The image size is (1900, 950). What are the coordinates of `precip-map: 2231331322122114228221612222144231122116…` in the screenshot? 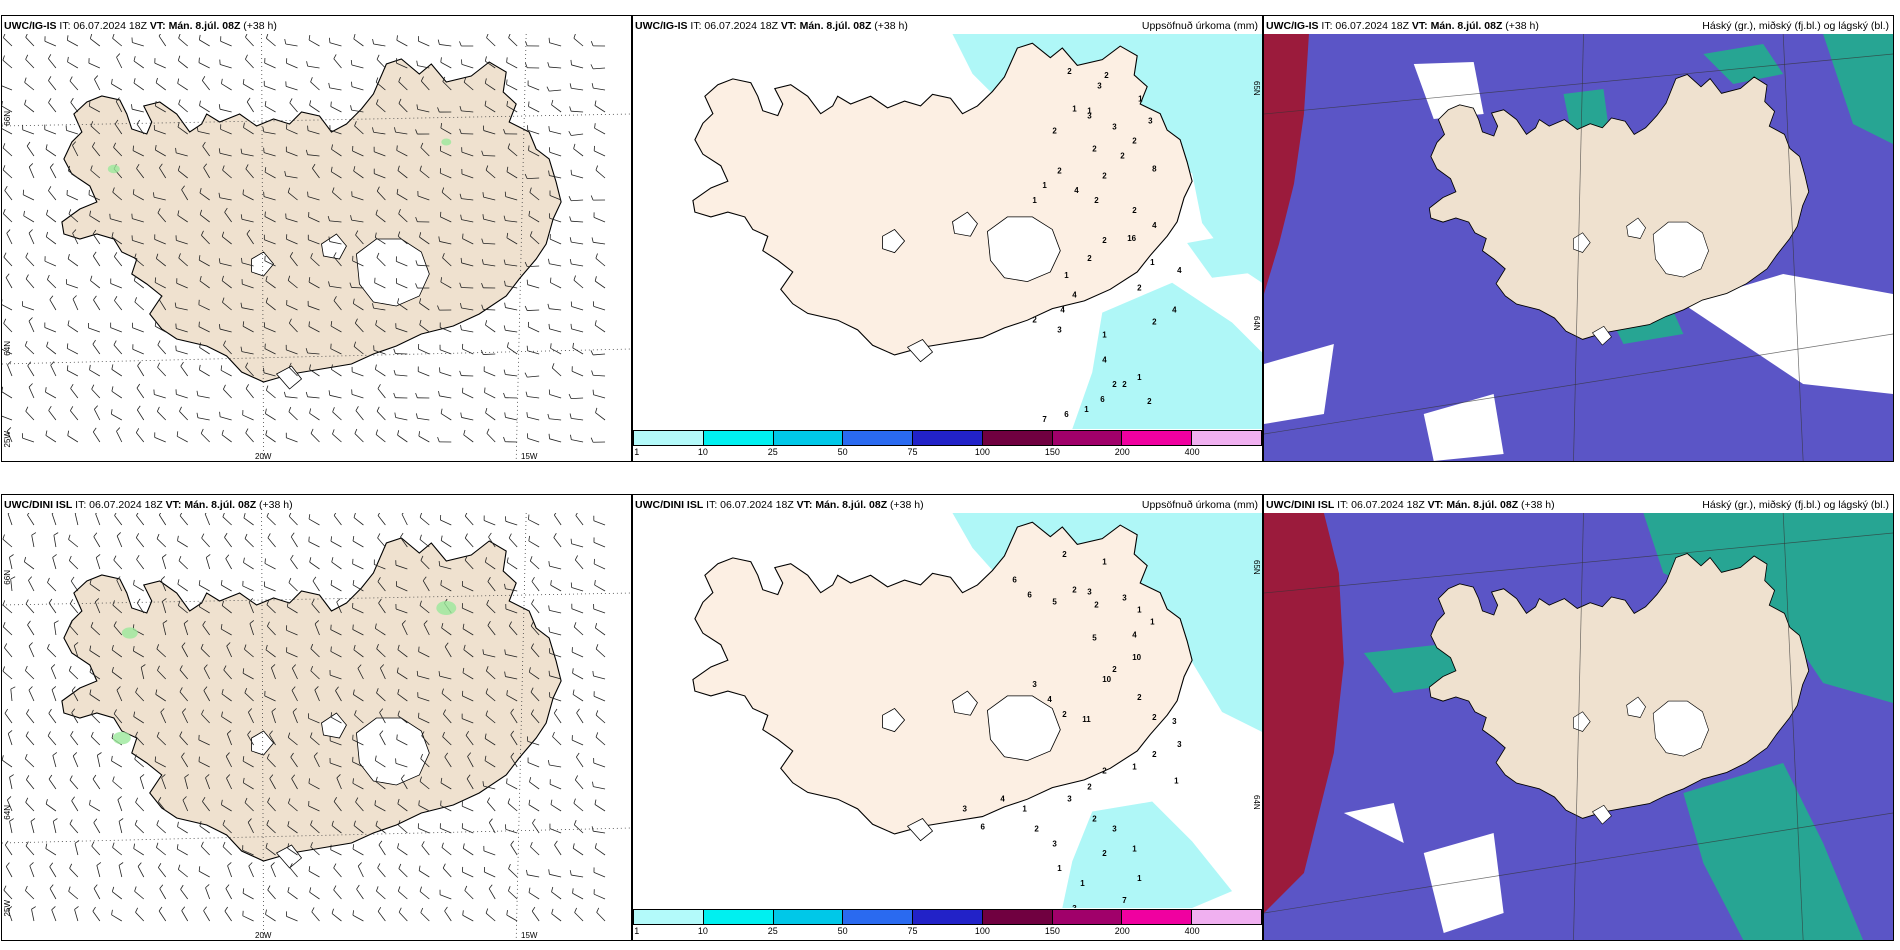 It's located at (947, 231).